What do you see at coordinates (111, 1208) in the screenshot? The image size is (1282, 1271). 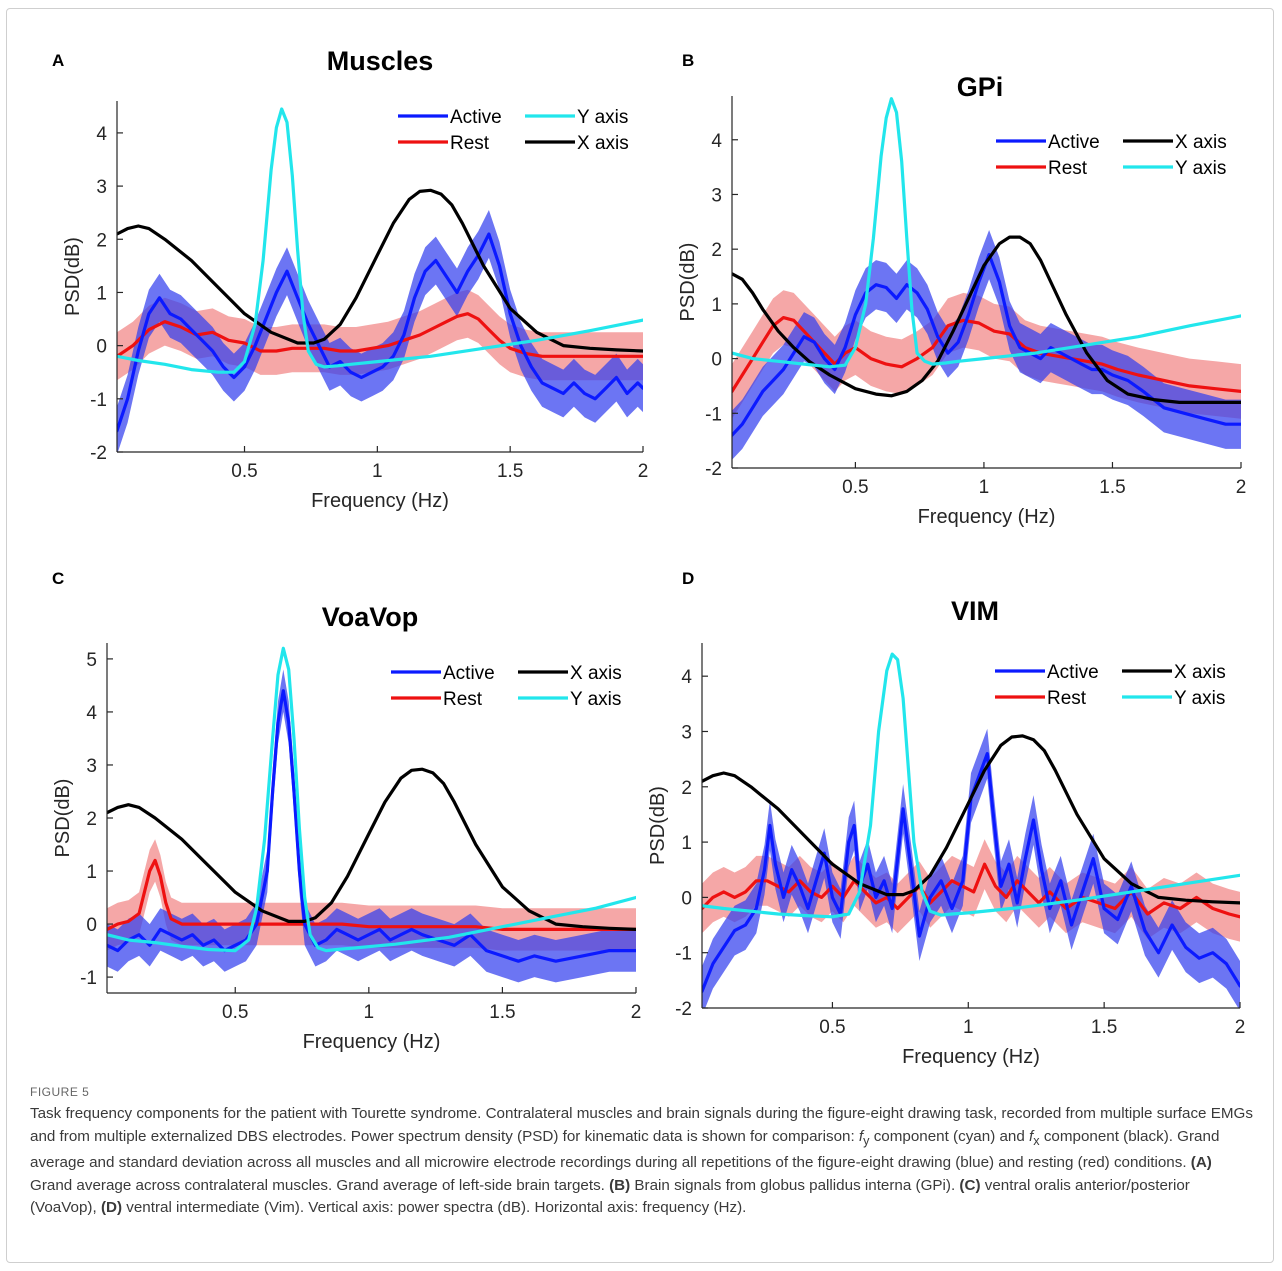 I see `caption-segment: (D)` at bounding box center [111, 1208].